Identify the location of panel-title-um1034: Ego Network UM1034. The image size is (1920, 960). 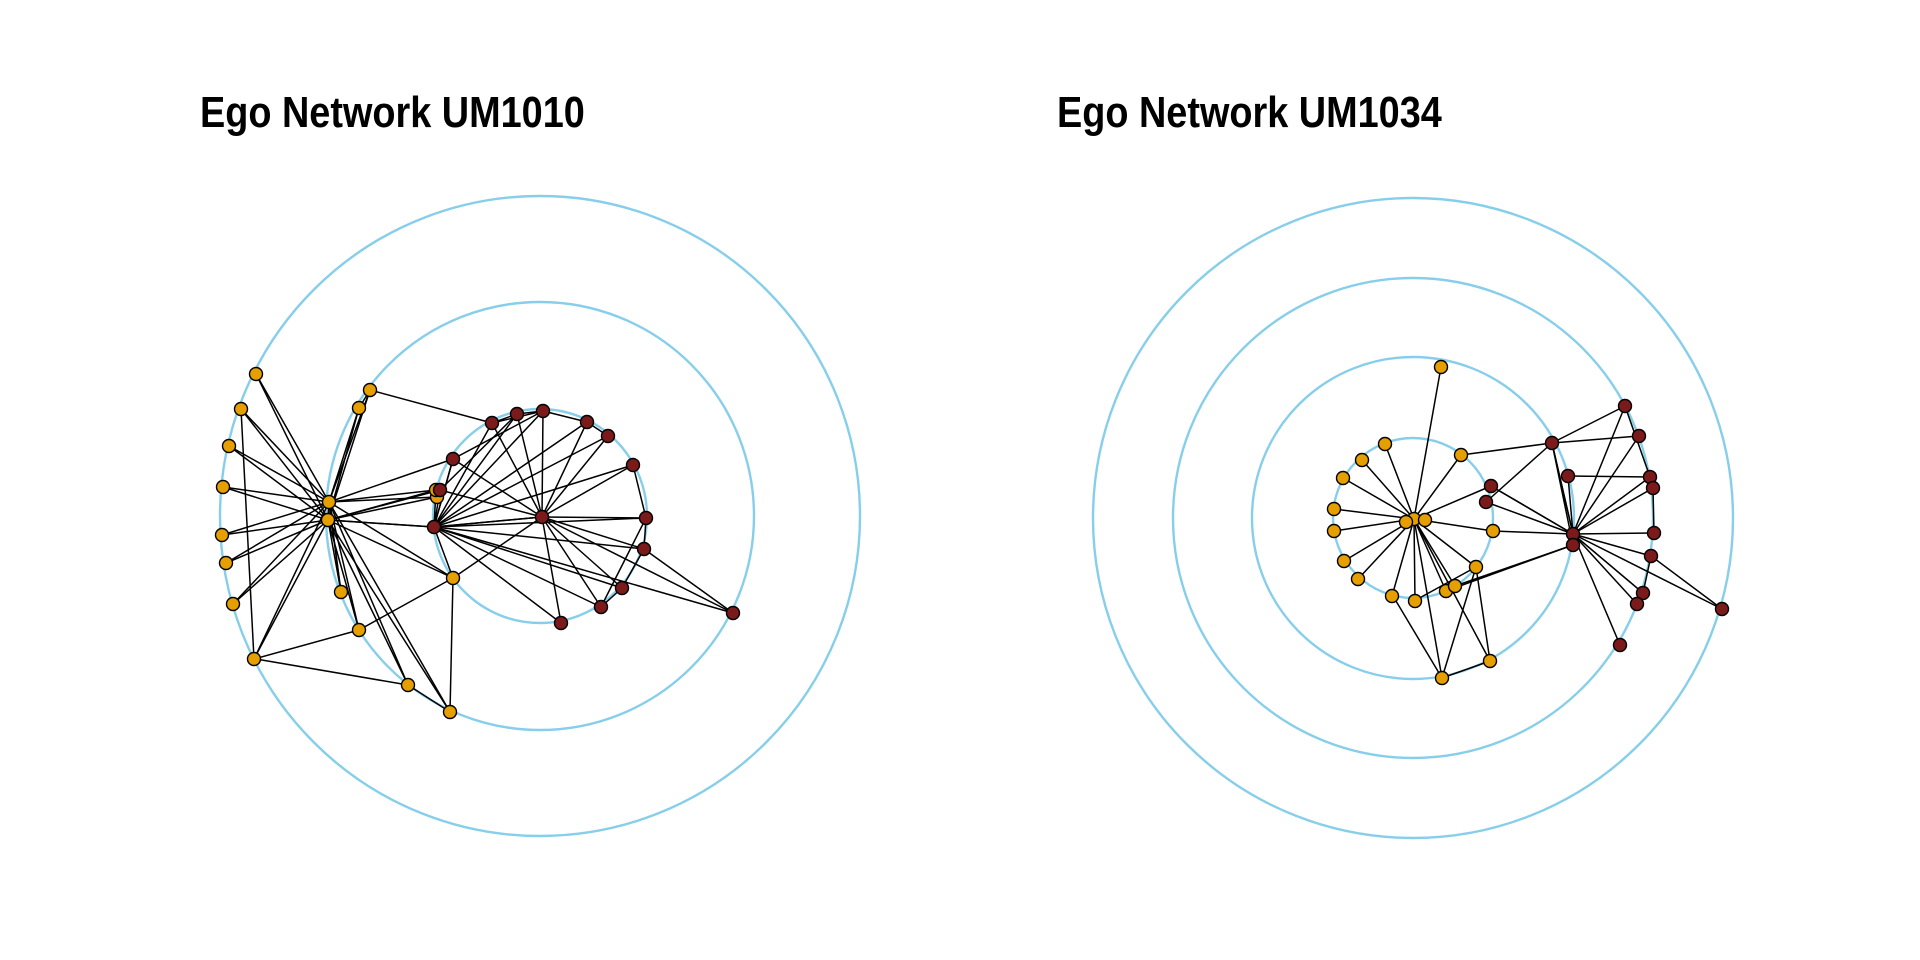
(1249, 112).